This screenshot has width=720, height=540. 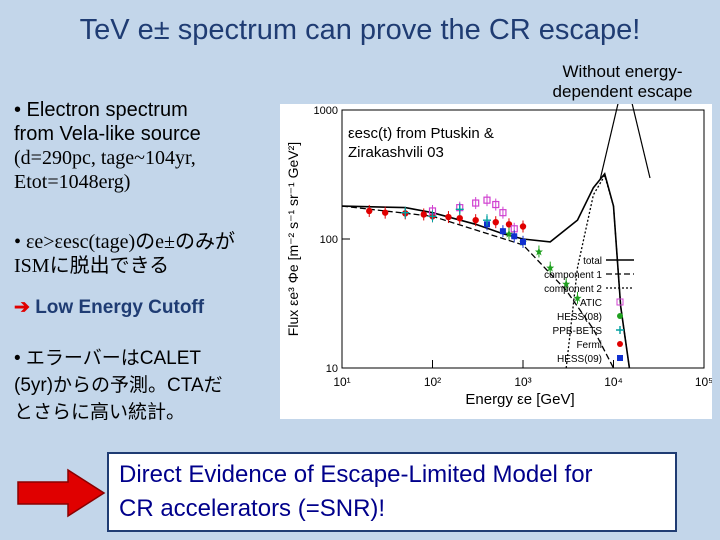 I want to click on bullet-1-line-3: (d=290pc, tage~104yr,, so click(x=105, y=158).